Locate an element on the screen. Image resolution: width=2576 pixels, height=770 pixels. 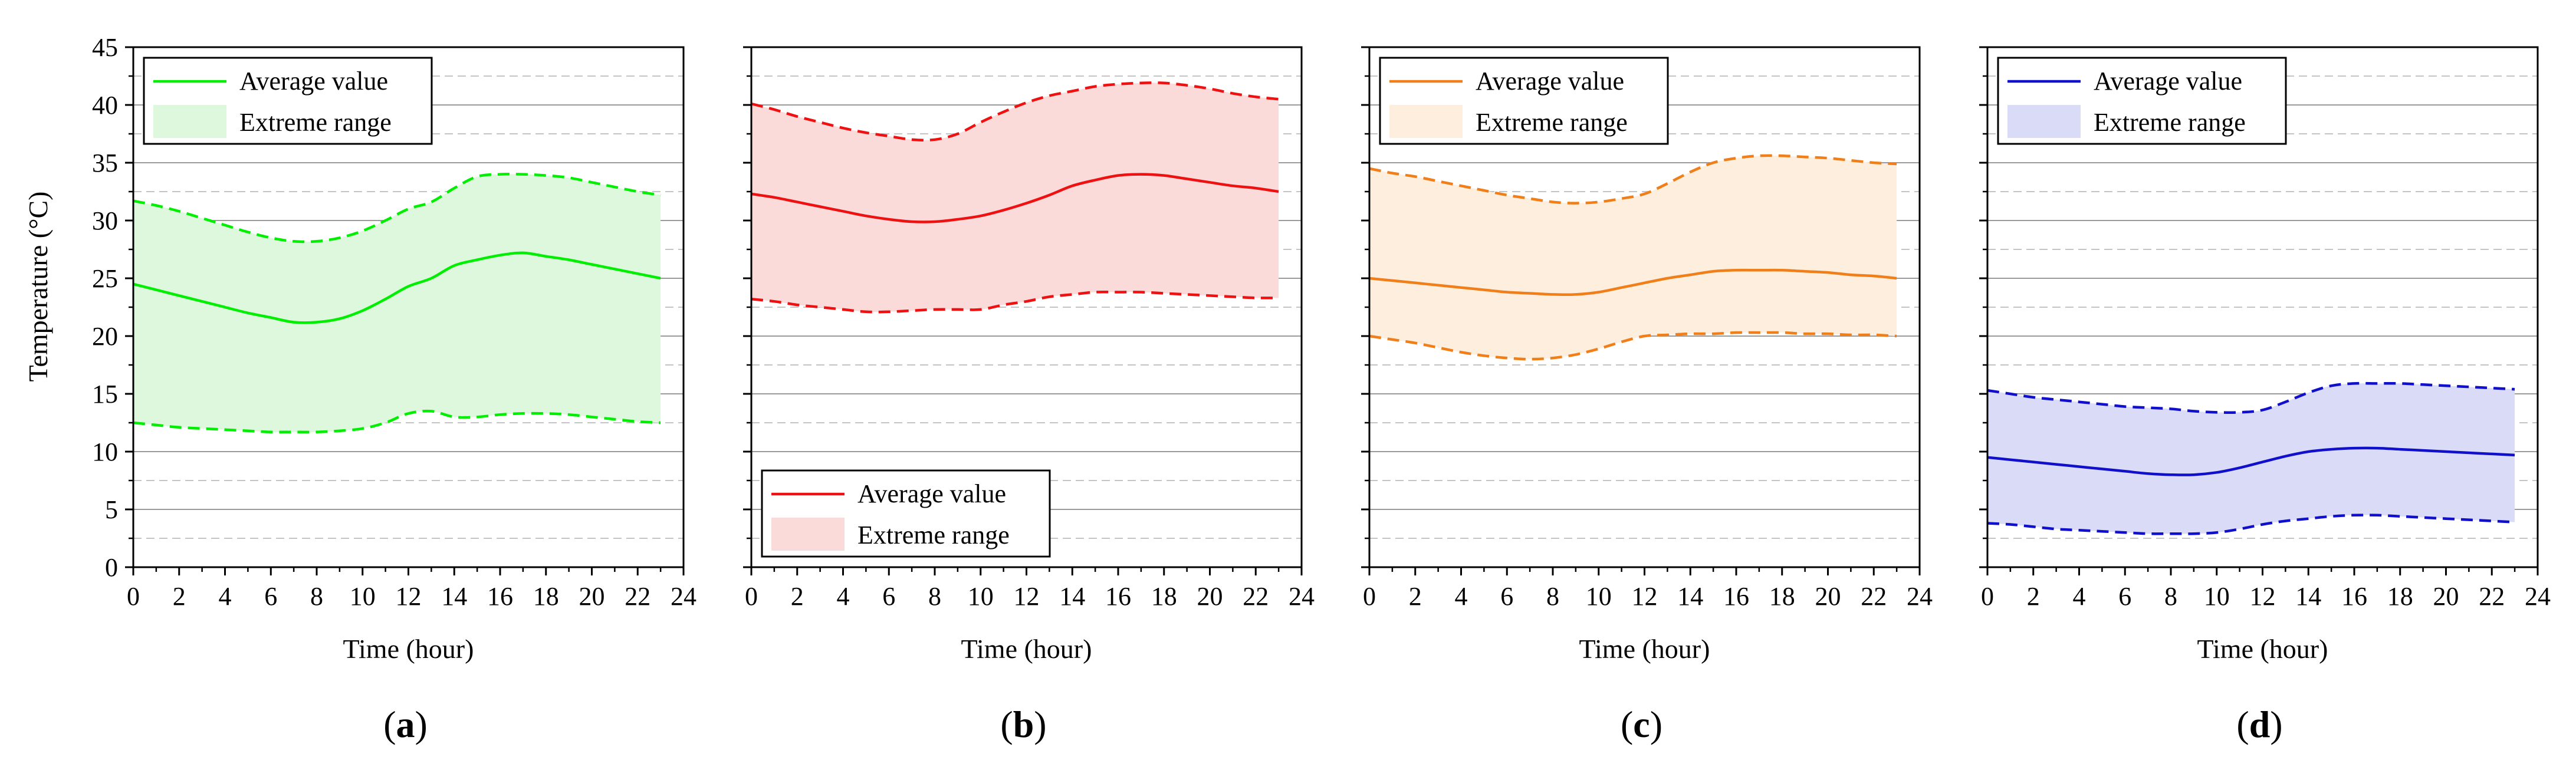
panel-label: (a) is located at coordinates (405, 724).